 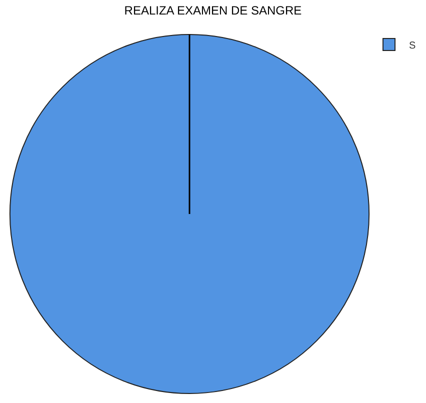 What do you see at coordinates (213, 10) in the screenshot?
I see `chart-title: REALIZA EXAMEN DE SANGRE` at bounding box center [213, 10].